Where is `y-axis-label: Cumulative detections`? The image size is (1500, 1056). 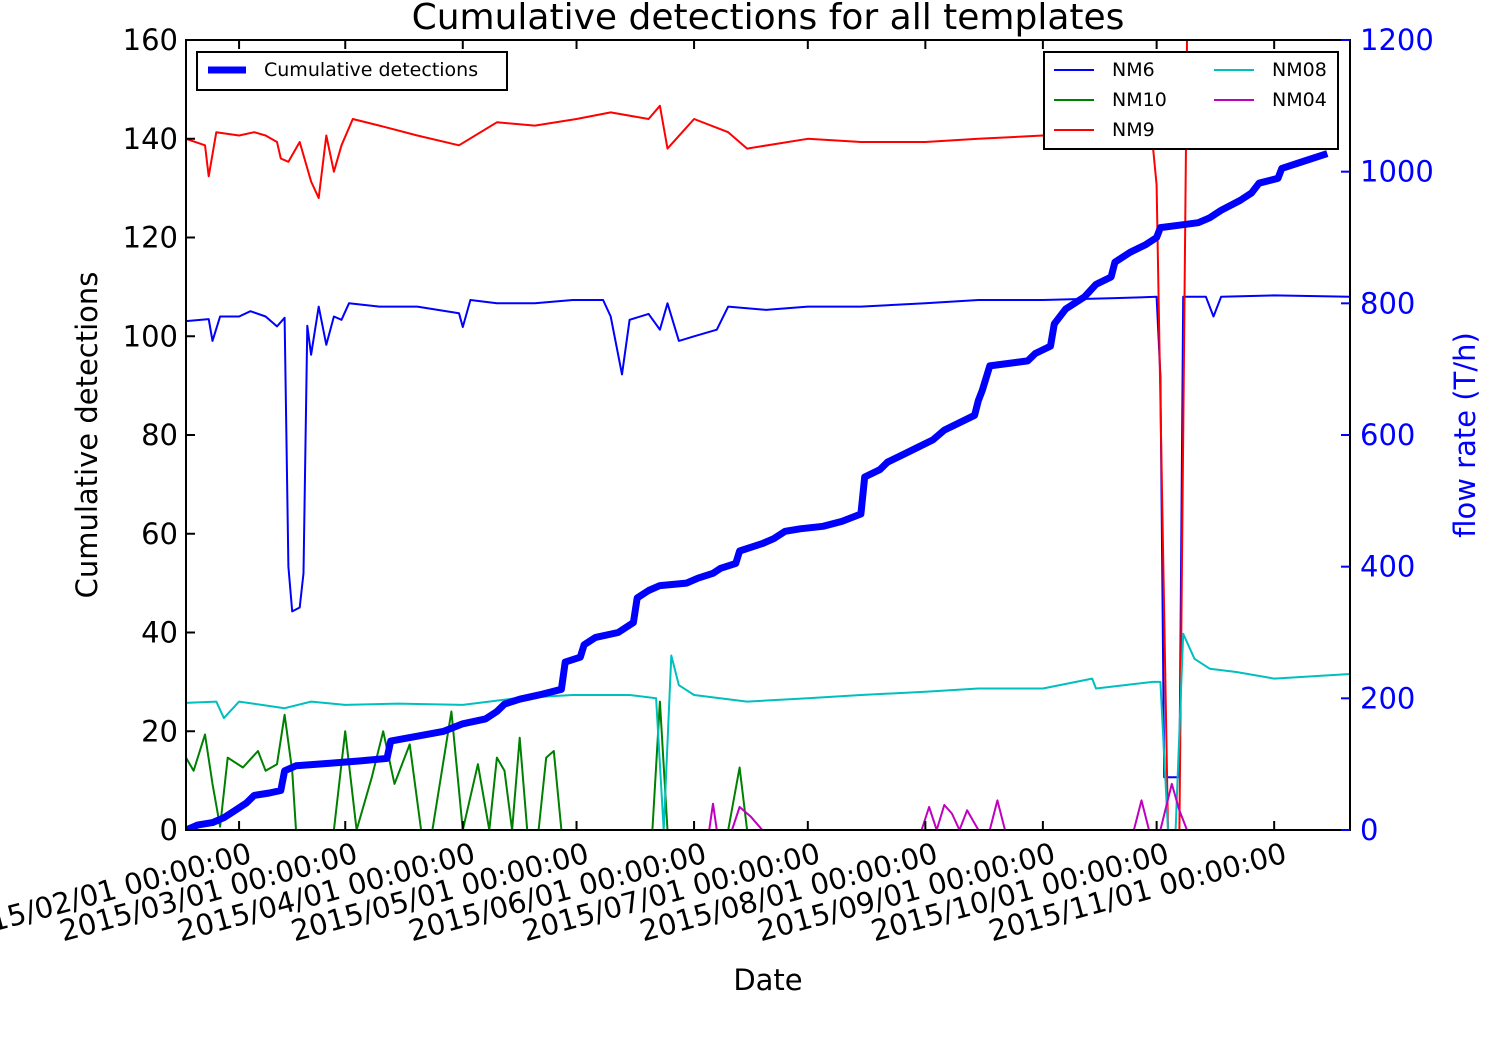
y-axis-label: Cumulative detections is located at coordinates (87, 435).